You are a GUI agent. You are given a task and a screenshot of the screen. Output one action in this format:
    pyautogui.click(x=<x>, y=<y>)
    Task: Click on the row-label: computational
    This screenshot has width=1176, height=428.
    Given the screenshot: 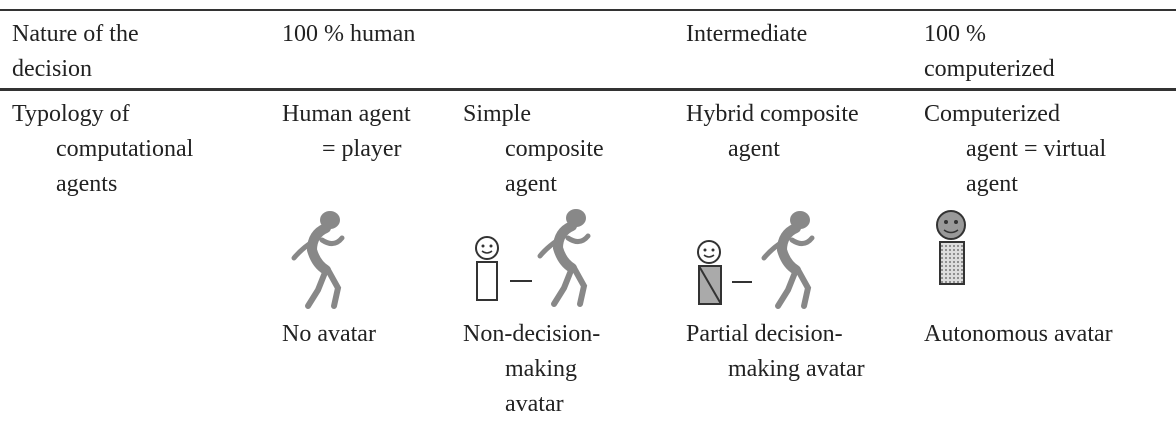 What is the action you would take?
    pyautogui.click(x=125, y=149)
    